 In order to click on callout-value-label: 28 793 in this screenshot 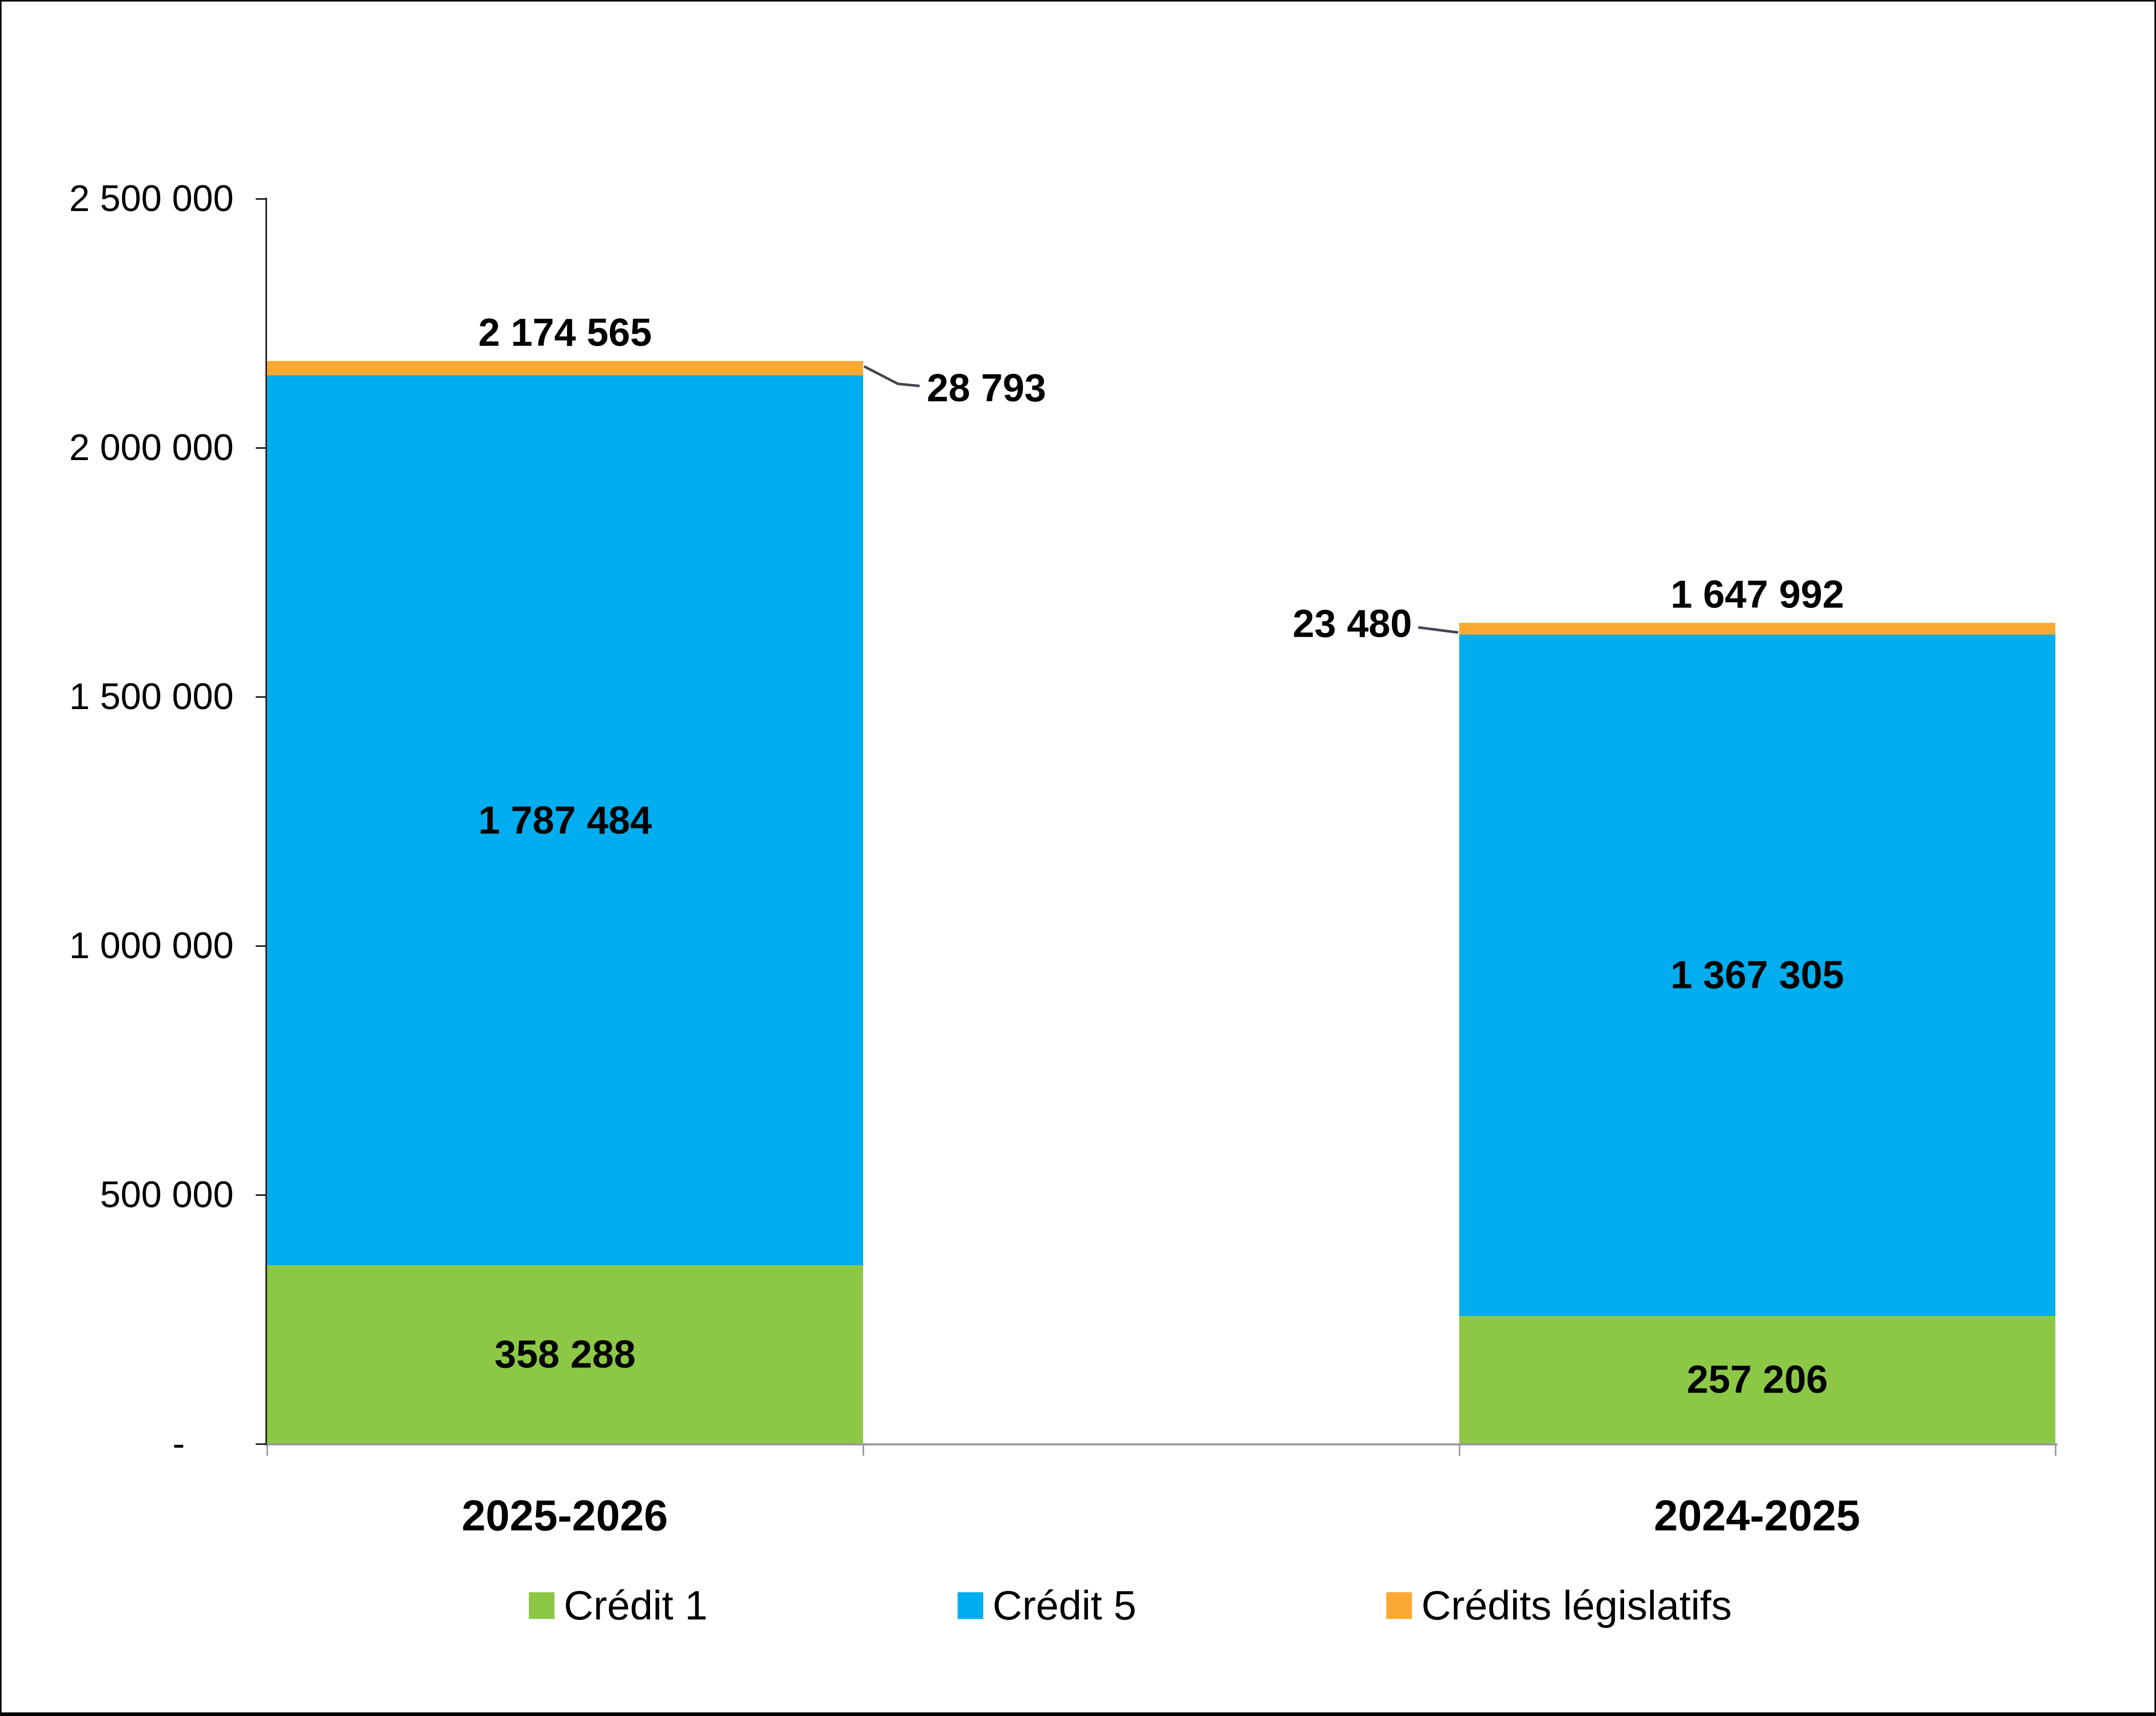, I will do `click(986, 388)`.